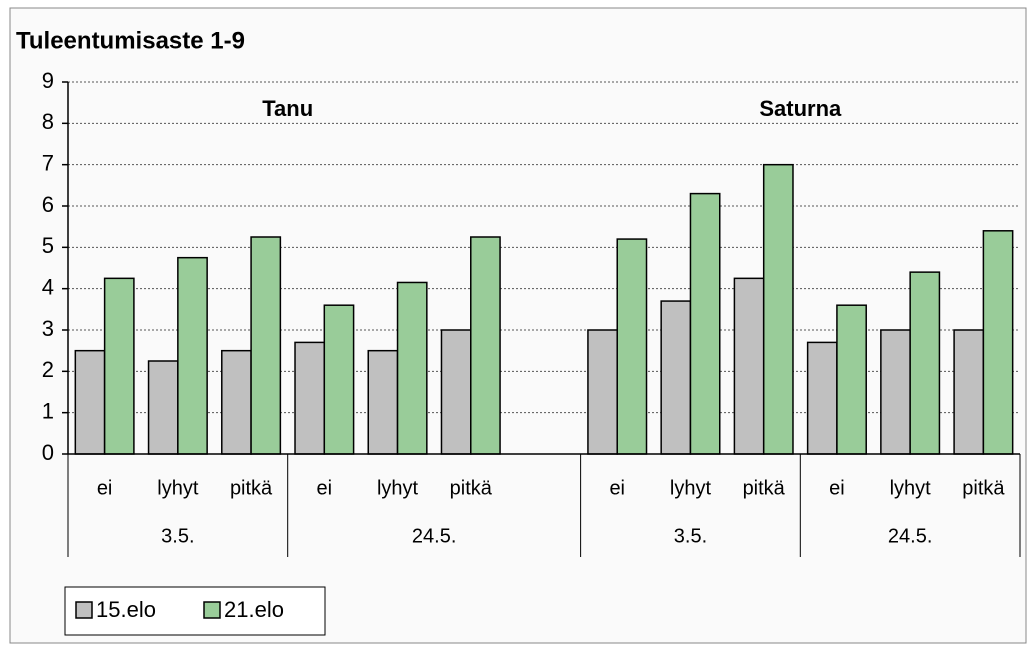  Describe the element at coordinates (48, 204) in the screenshot. I see `y-tick-label: 6` at that location.